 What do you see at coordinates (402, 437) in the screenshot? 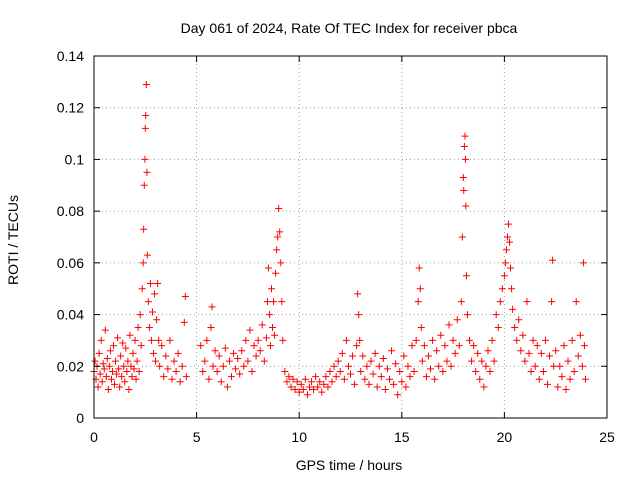
I see `x-tick-label: 15` at bounding box center [402, 437].